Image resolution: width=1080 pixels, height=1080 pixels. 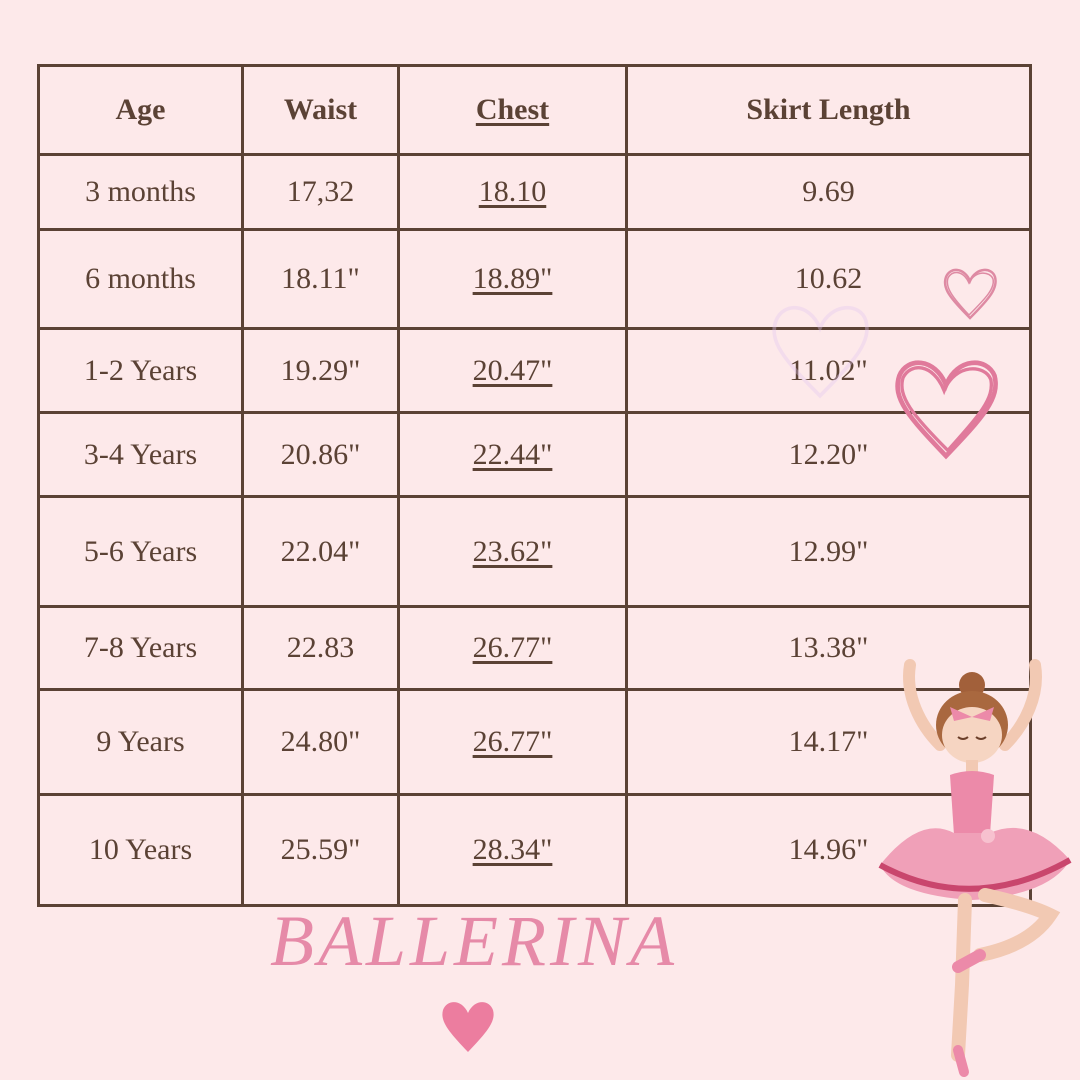 I want to click on cell-waist: 24.80", so click(x=320, y=742).